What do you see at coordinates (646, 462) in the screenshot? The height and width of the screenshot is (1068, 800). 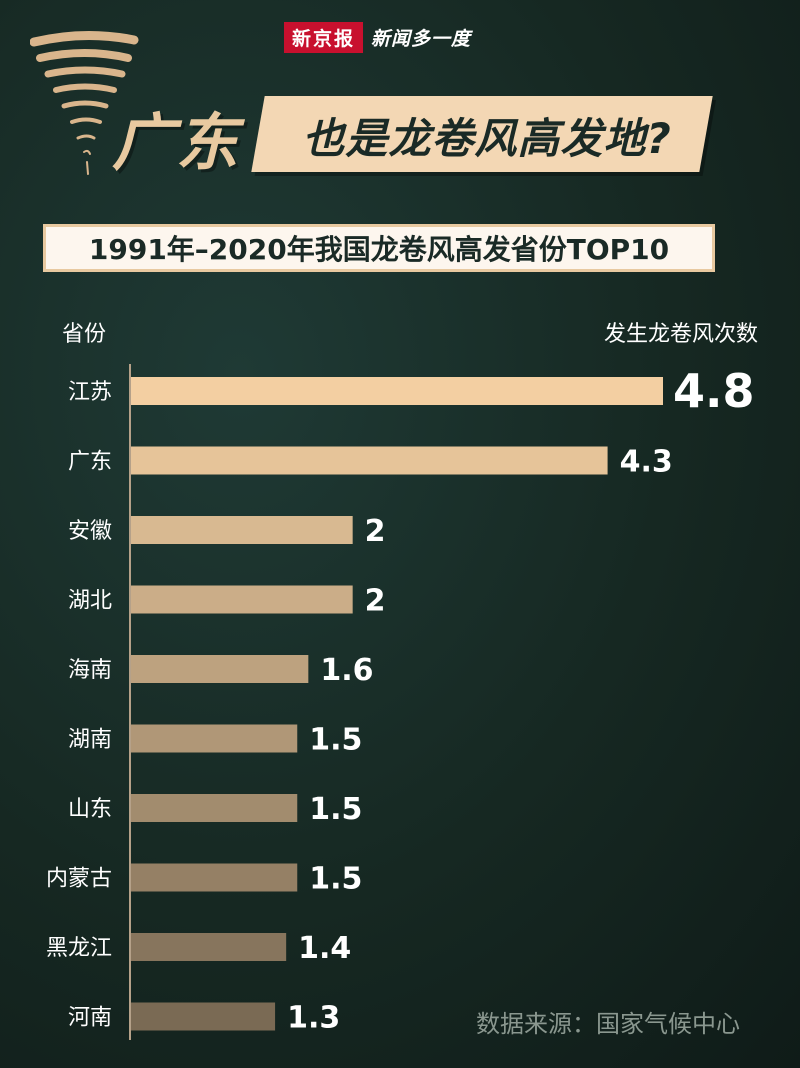 I see `value-label: 4.3` at bounding box center [646, 462].